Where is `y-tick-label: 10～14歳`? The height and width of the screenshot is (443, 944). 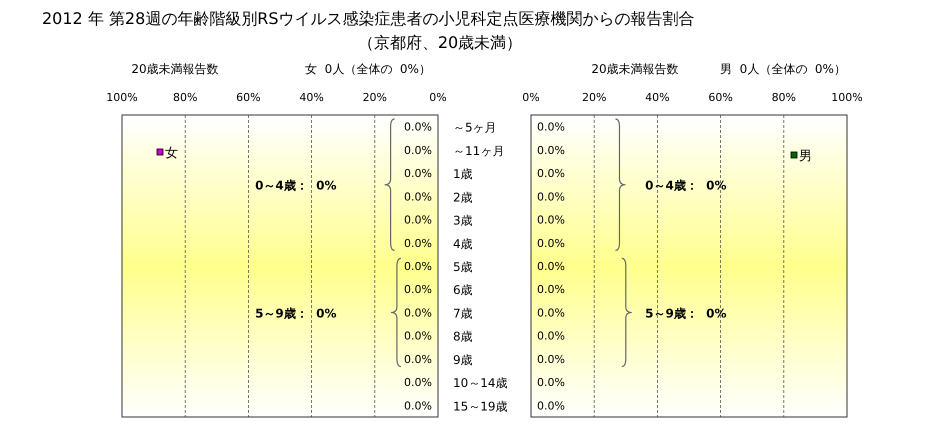
y-tick-label: 10～14歳 is located at coordinates (480, 383).